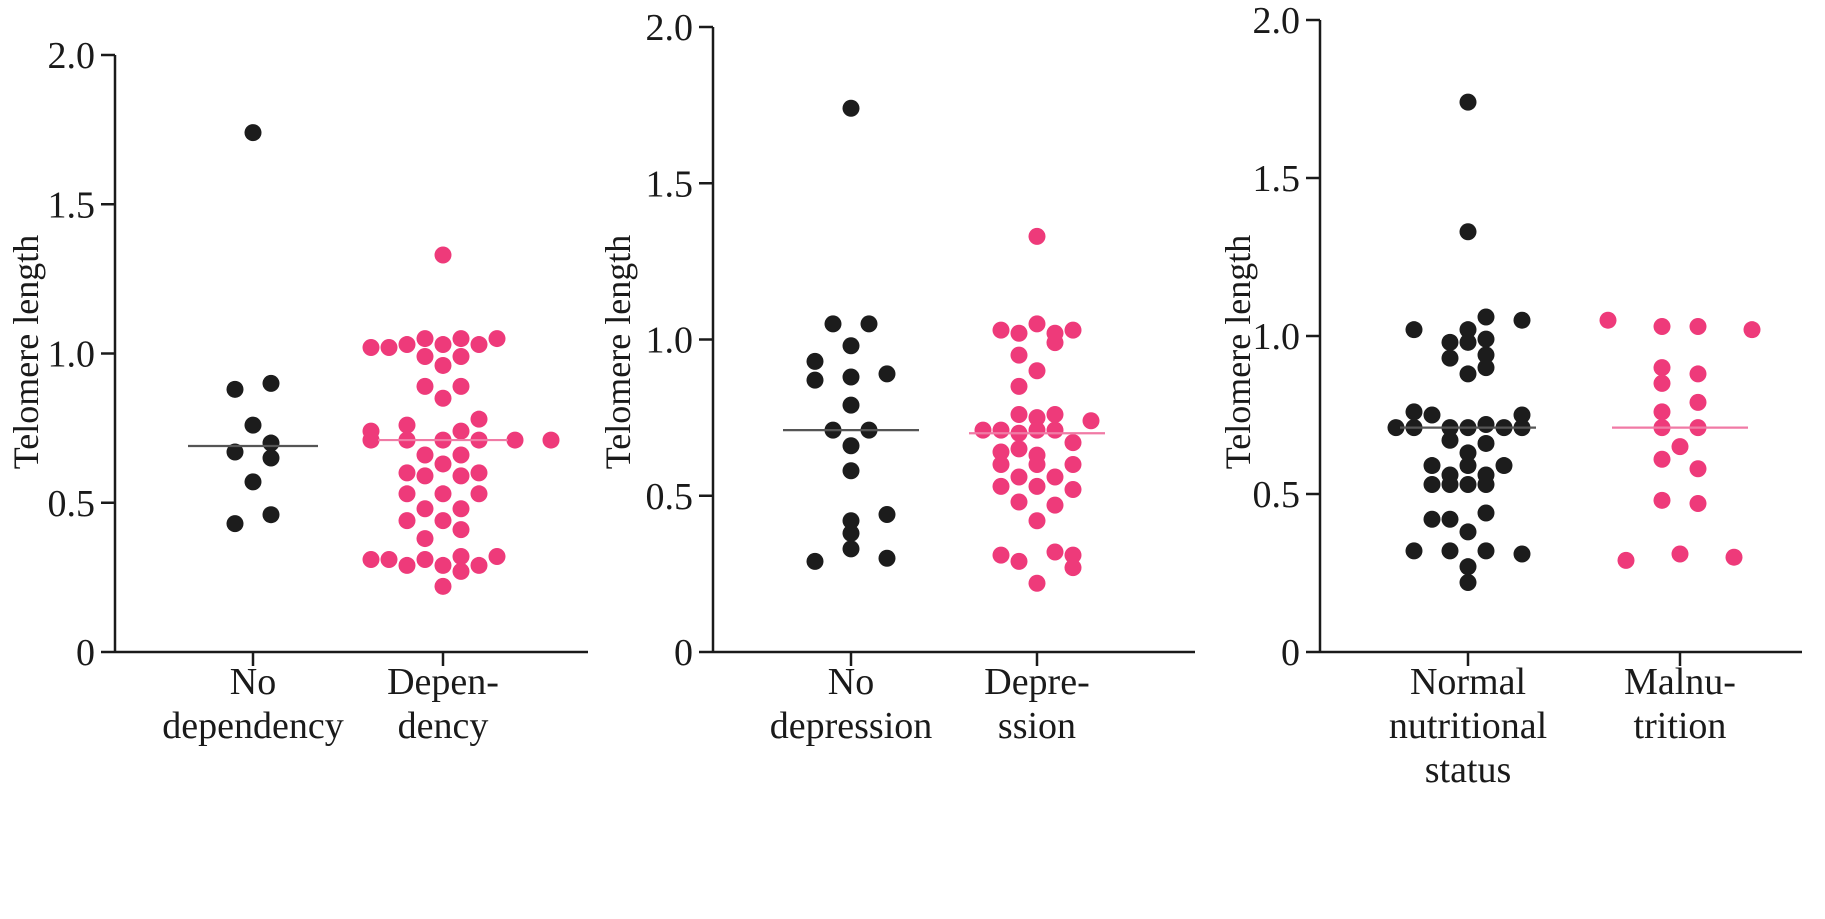  What do you see at coordinates (1036, 682) in the screenshot?
I see `category-label-line: Depre-` at bounding box center [1036, 682].